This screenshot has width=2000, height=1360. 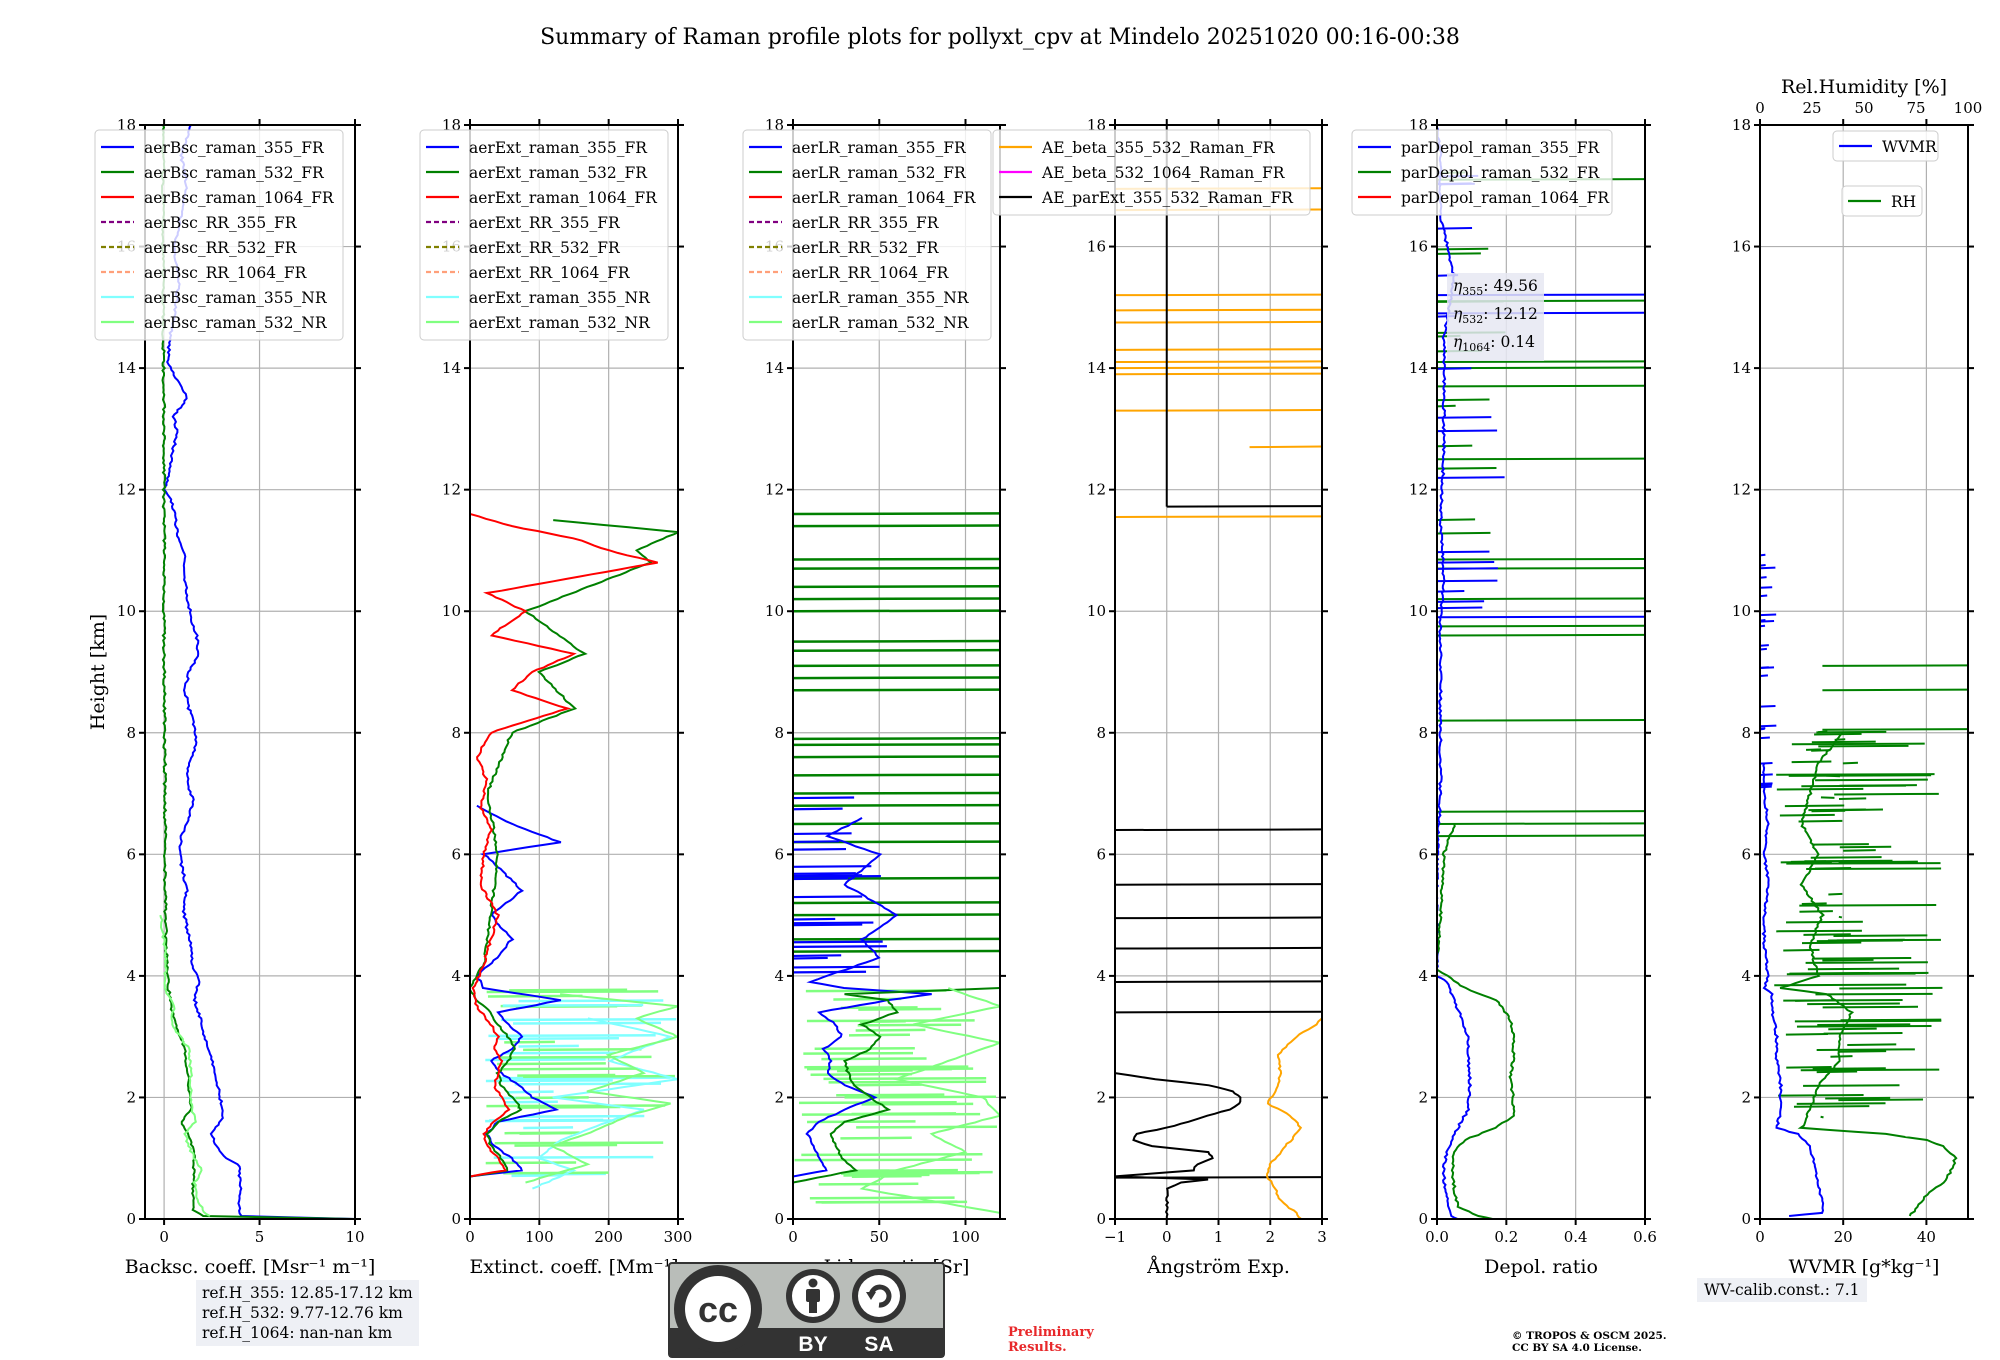 I want to click on legend-label: aerLR_raman_532_NR, so click(x=881, y=323).